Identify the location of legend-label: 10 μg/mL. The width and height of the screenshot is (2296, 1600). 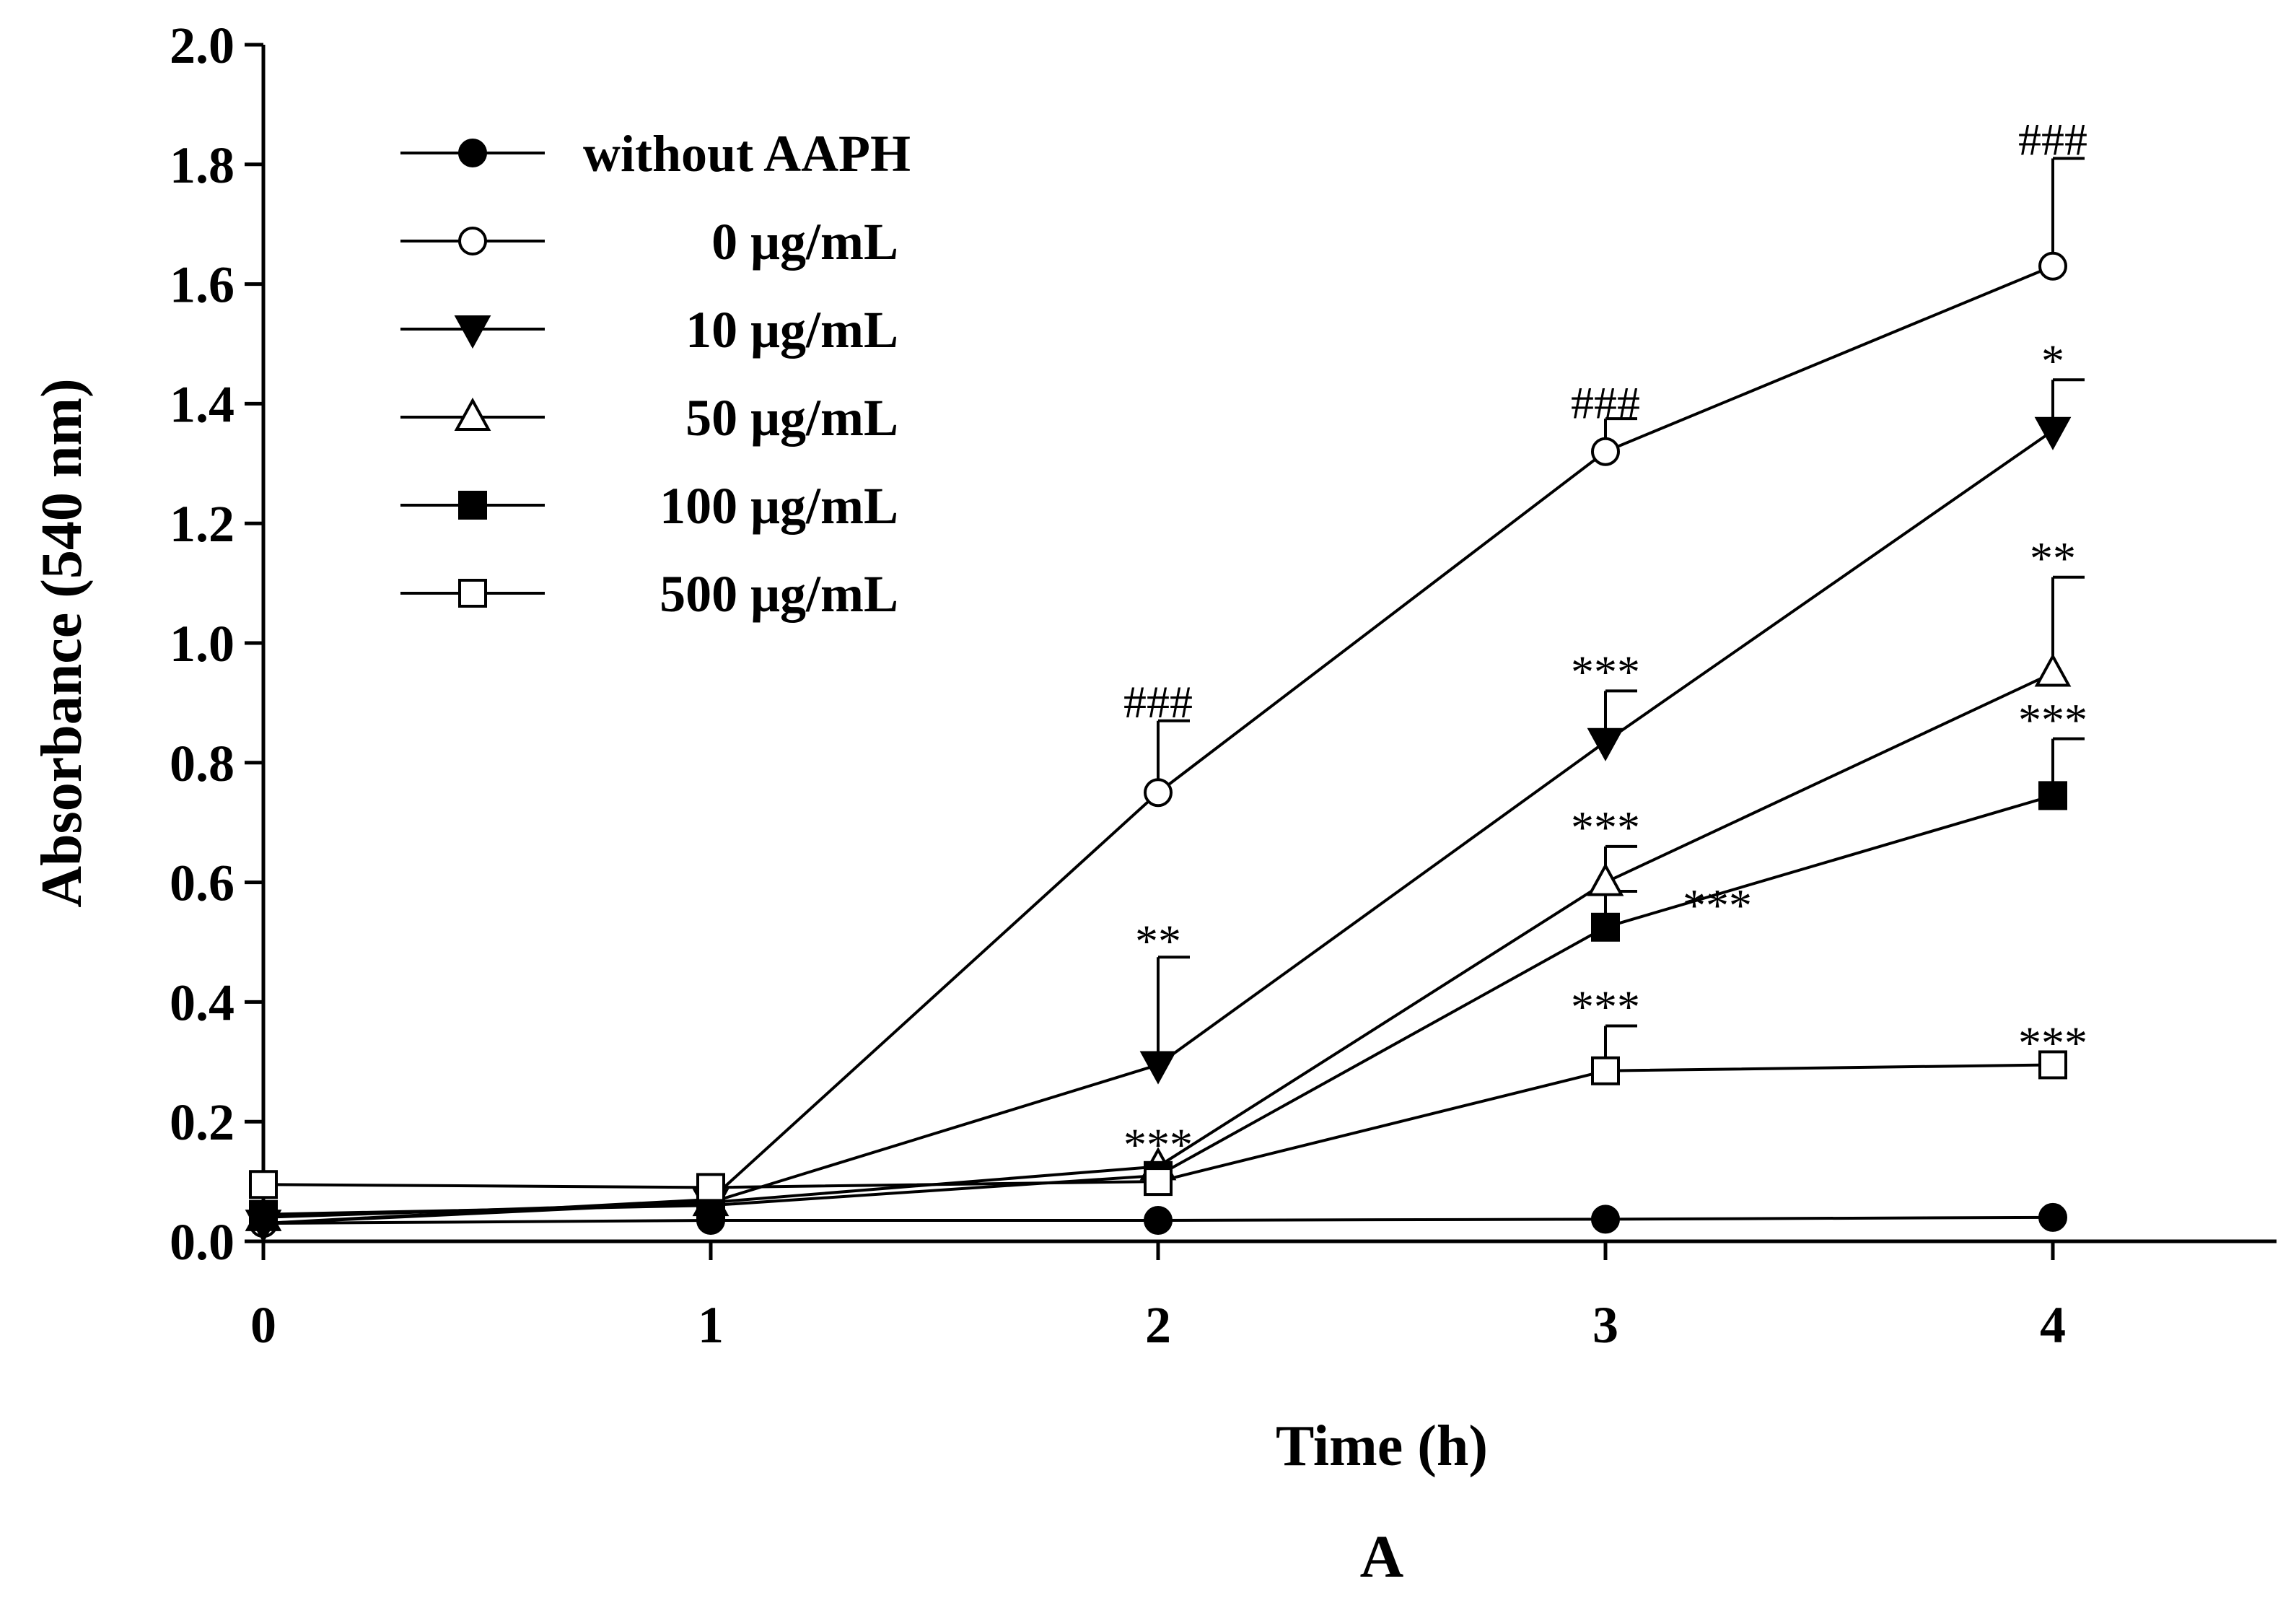
(791, 330).